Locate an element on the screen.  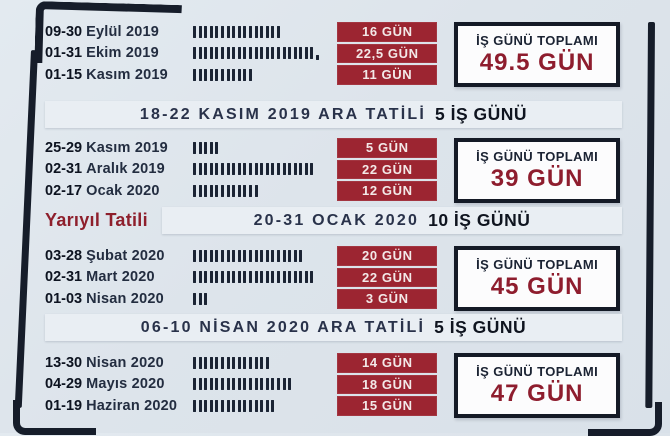
calendar-row: 09-30 Eylül 2019 16 GÜN is located at coordinates (241, 32).